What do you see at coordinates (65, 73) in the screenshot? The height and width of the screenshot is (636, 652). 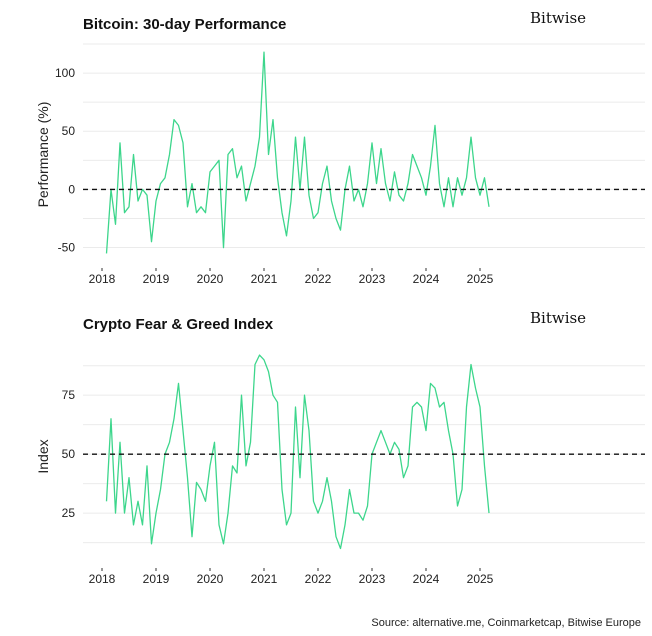 I see `y-tick-label: 100` at bounding box center [65, 73].